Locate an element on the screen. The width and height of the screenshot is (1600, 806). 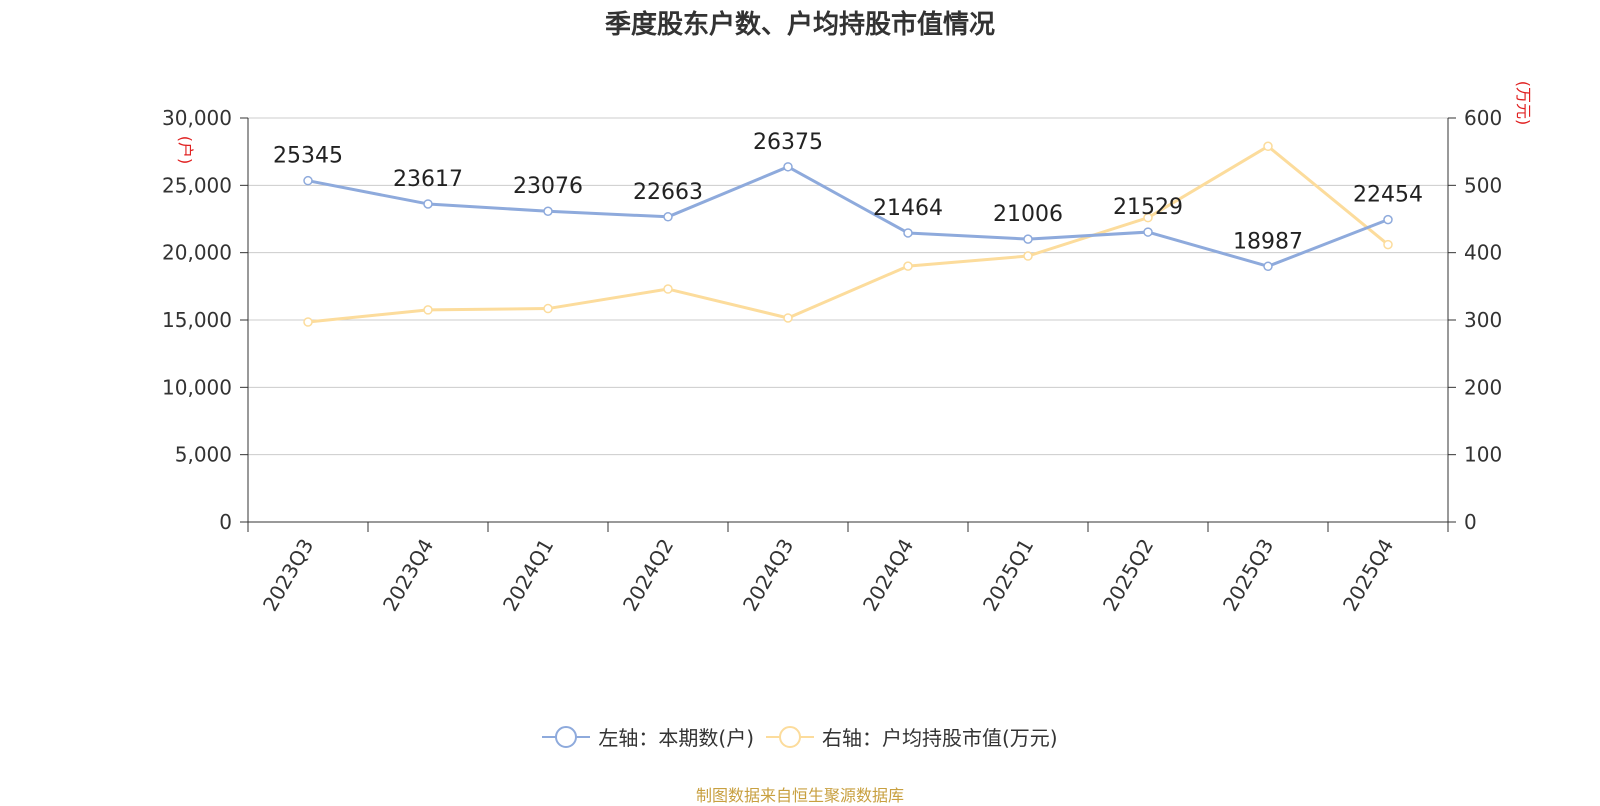
legend-right-icon is located at coordinates (790, 736).